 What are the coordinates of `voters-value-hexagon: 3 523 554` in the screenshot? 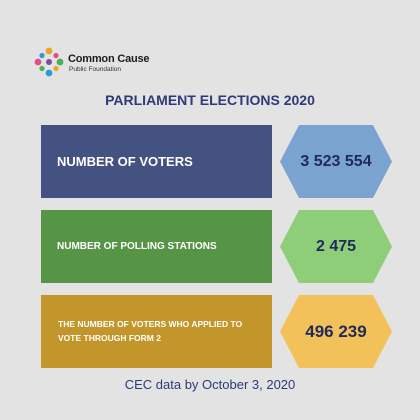 It's located at (336, 161).